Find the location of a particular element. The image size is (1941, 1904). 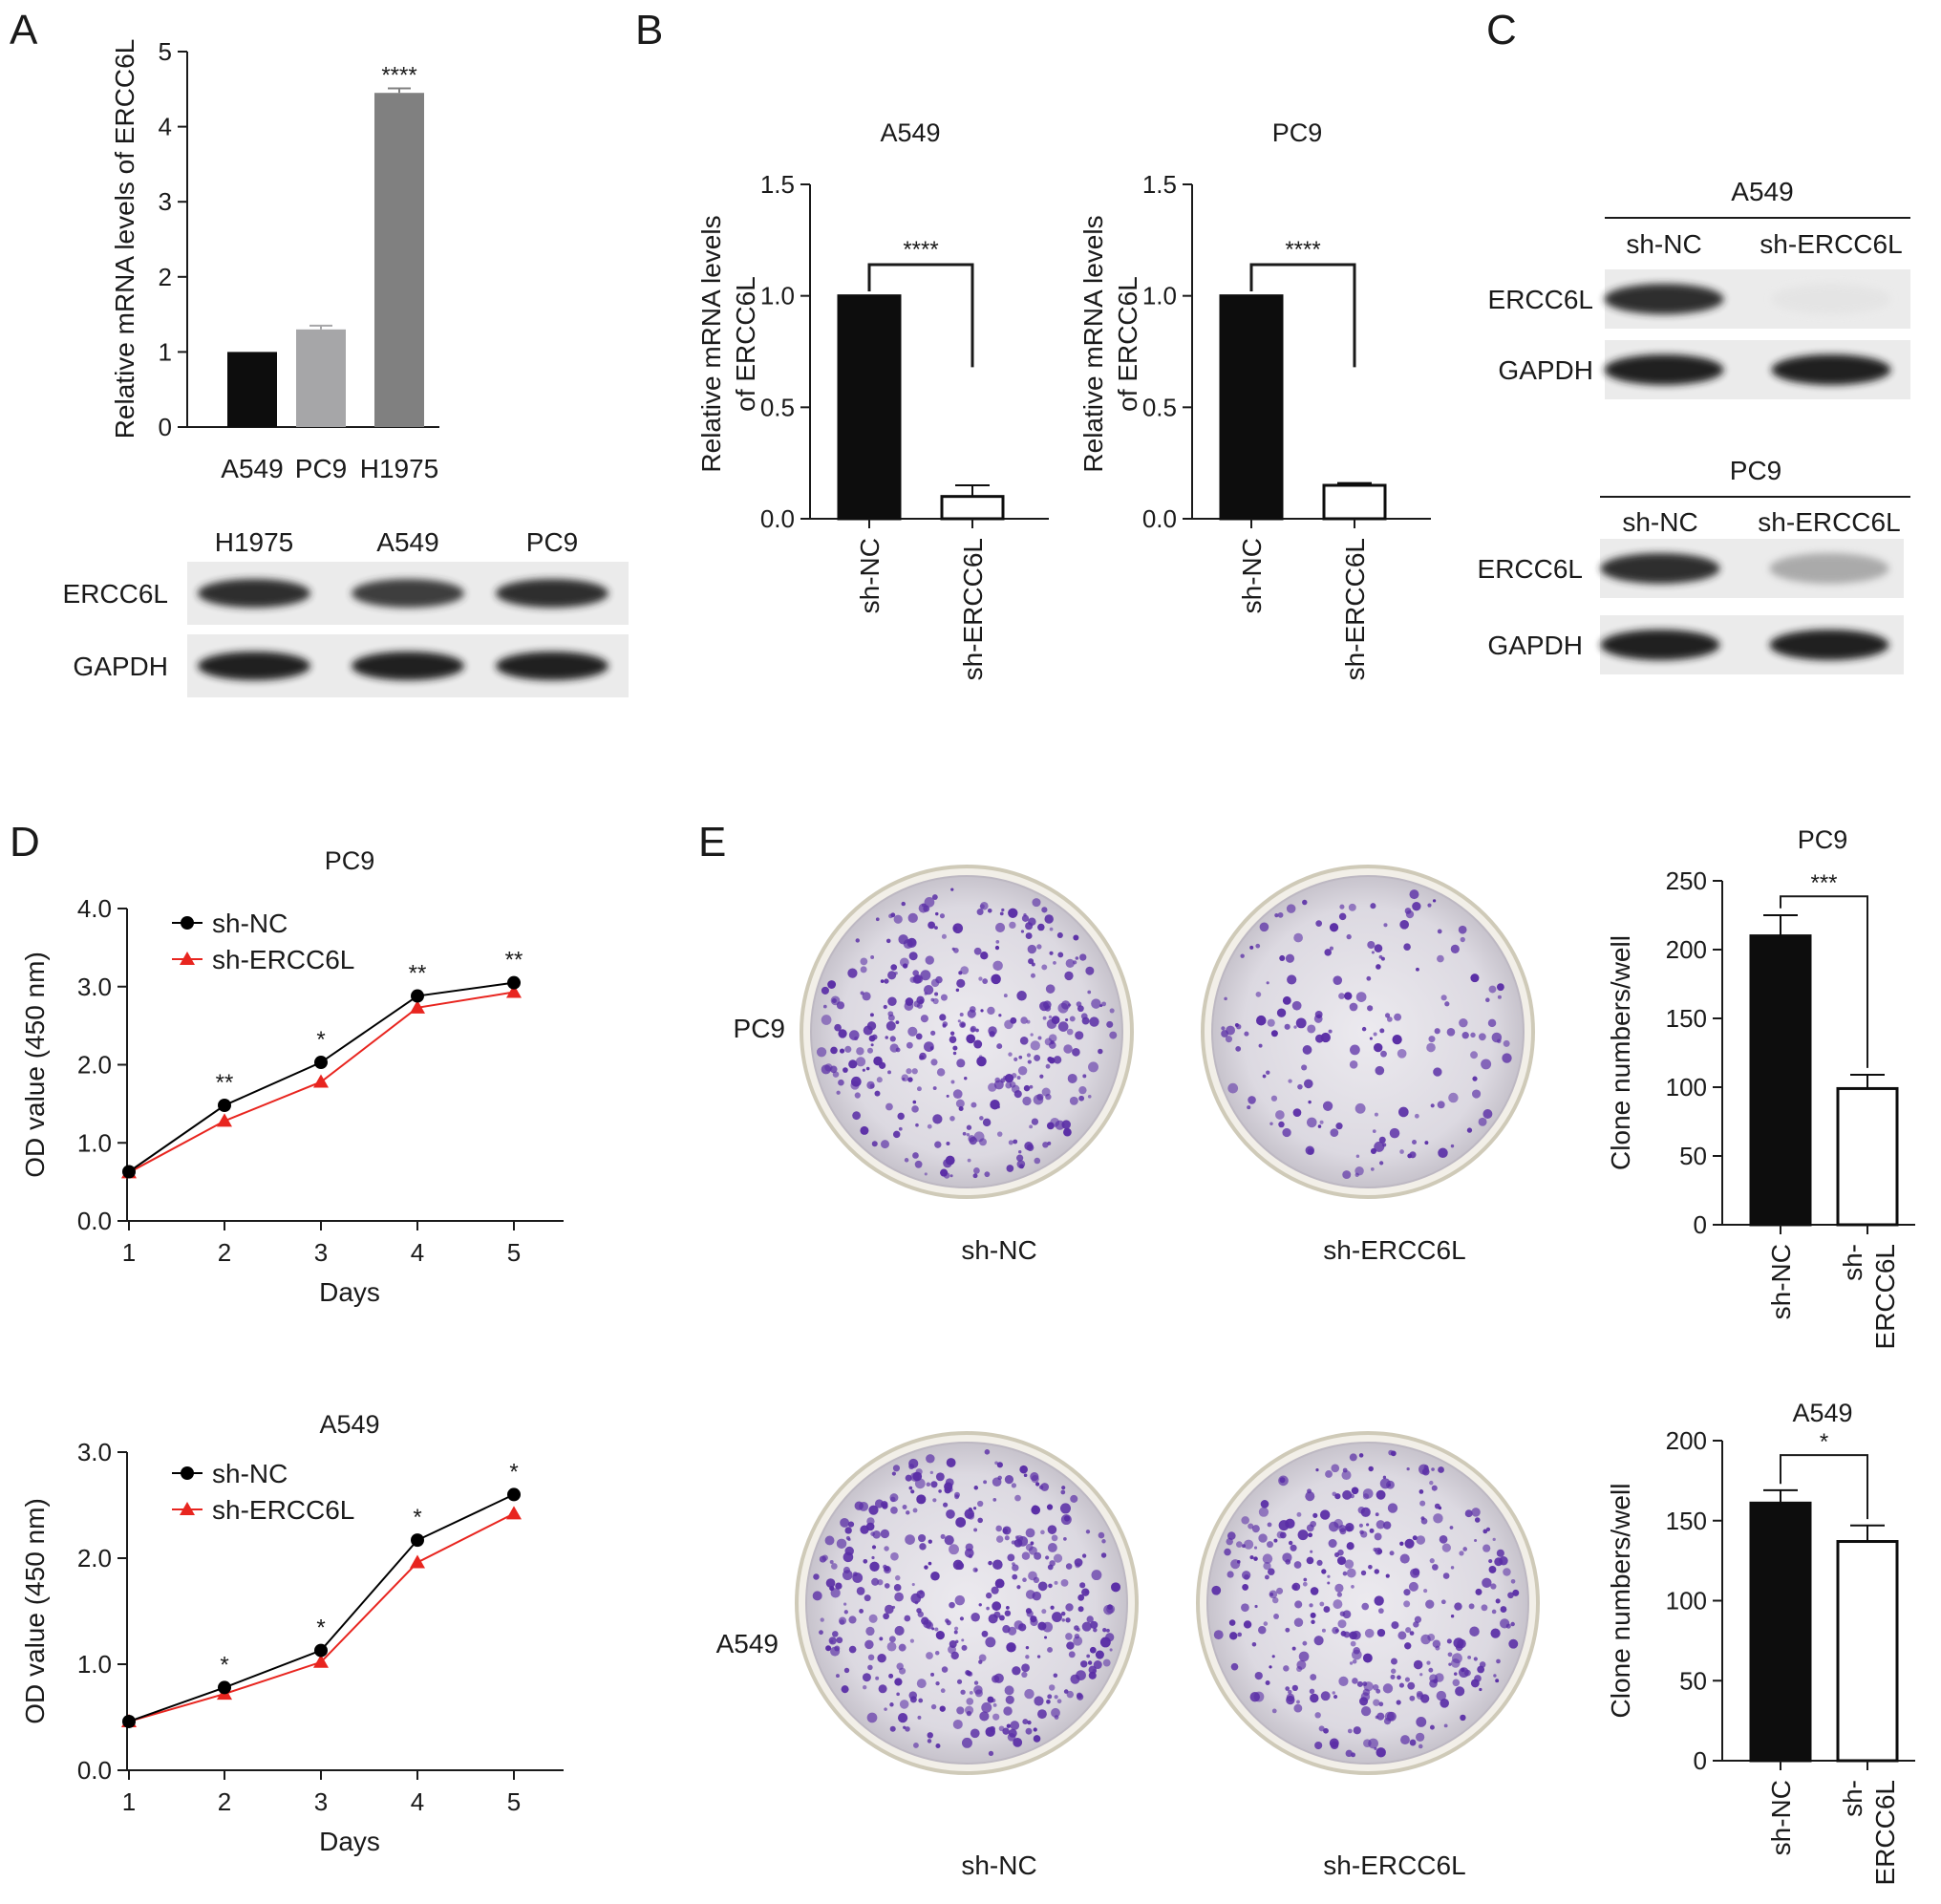

blot-band is located at coordinates (254, 594).